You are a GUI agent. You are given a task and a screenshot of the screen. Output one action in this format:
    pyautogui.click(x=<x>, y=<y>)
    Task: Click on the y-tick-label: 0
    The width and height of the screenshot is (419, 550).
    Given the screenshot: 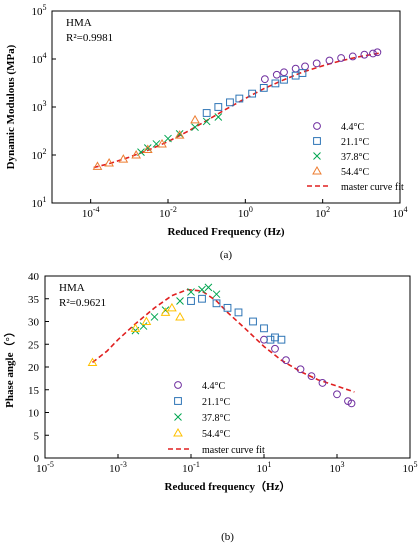 What is the action you would take?
    pyautogui.click(x=37, y=459)
    